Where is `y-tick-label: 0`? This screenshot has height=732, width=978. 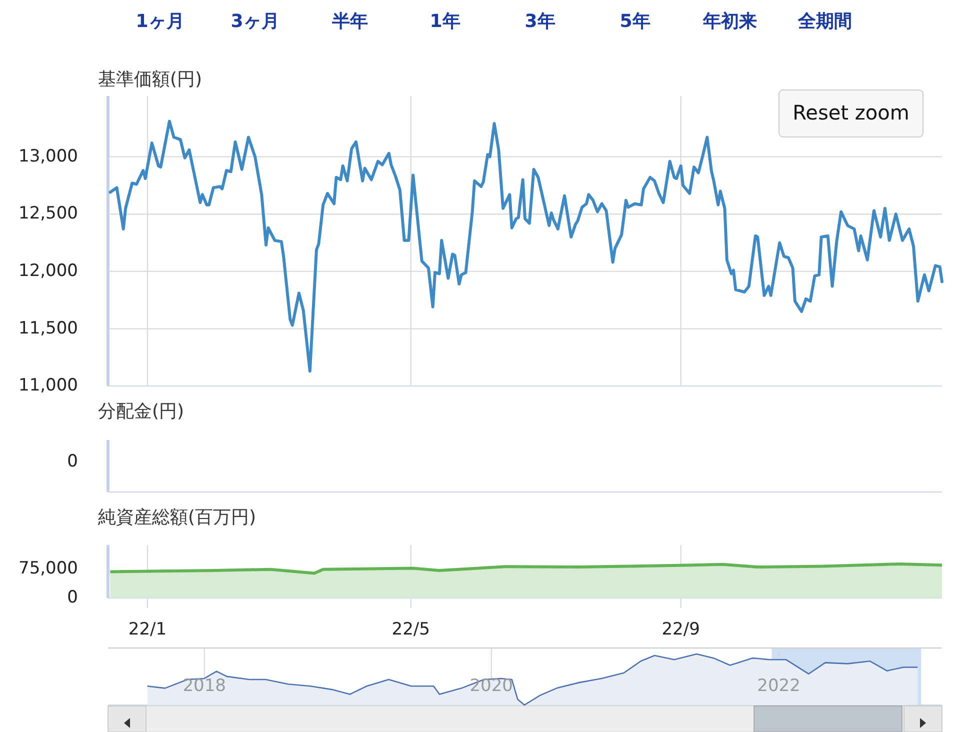 y-tick-label: 0 is located at coordinates (72, 598).